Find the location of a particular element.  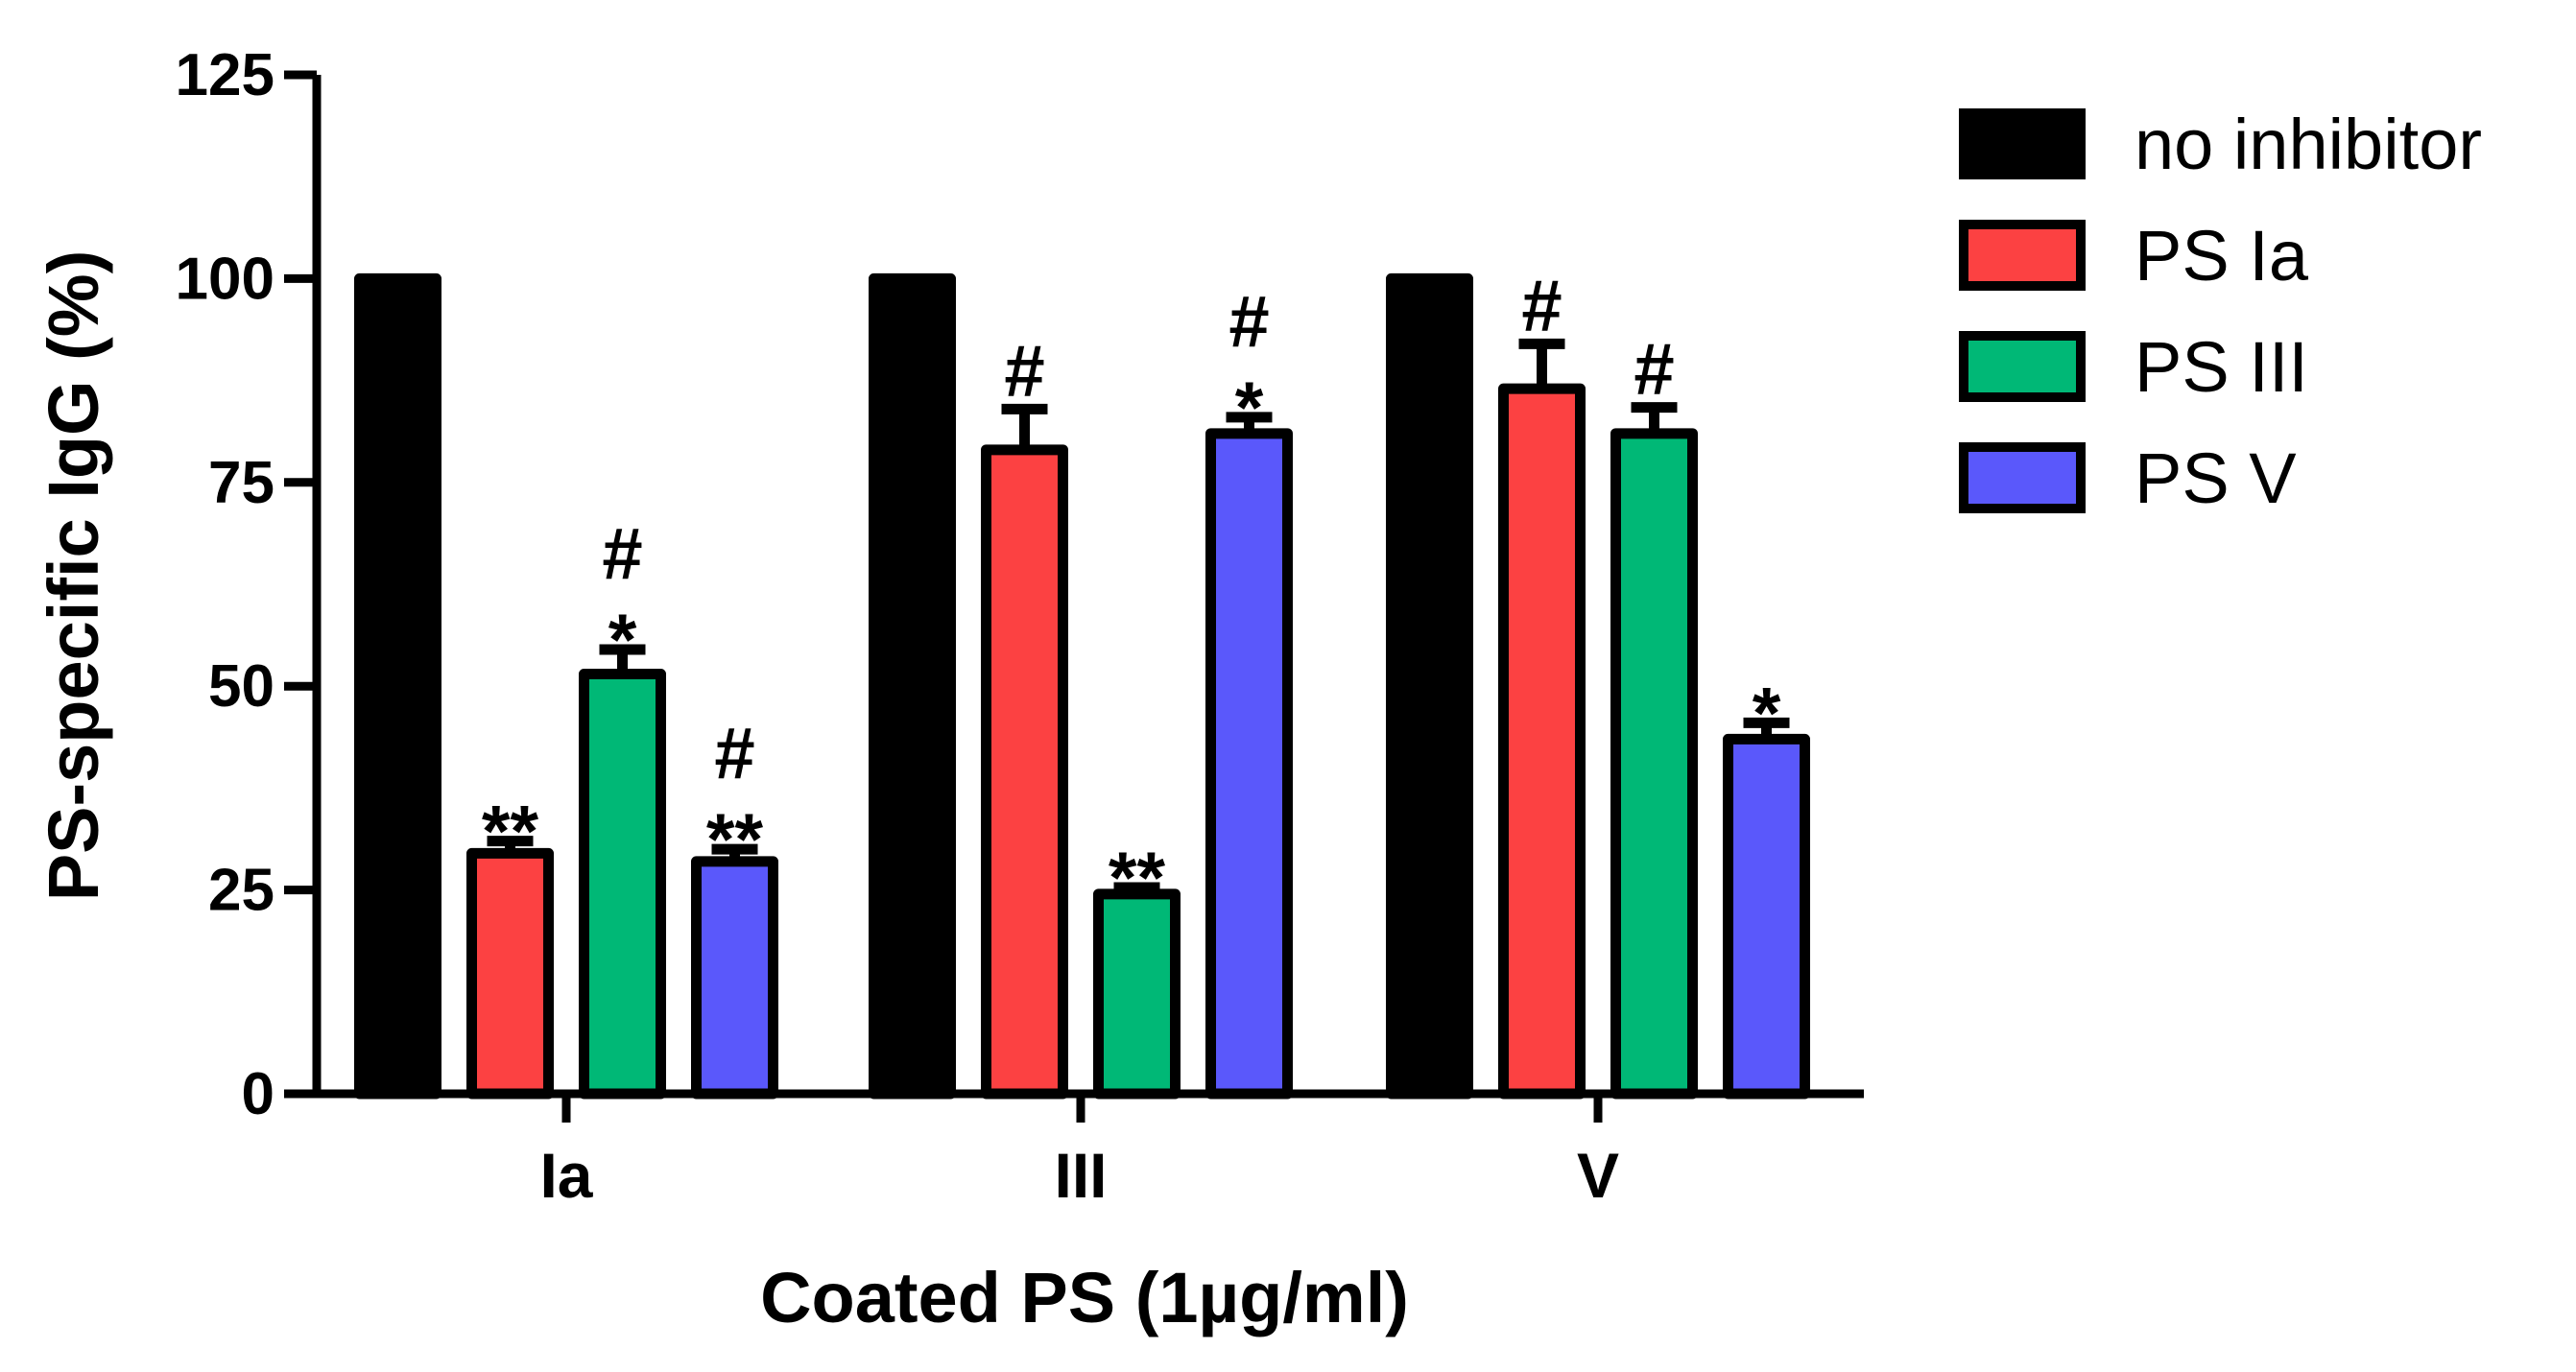

bar-ps-ia-v is located at coordinates (1542, 742).